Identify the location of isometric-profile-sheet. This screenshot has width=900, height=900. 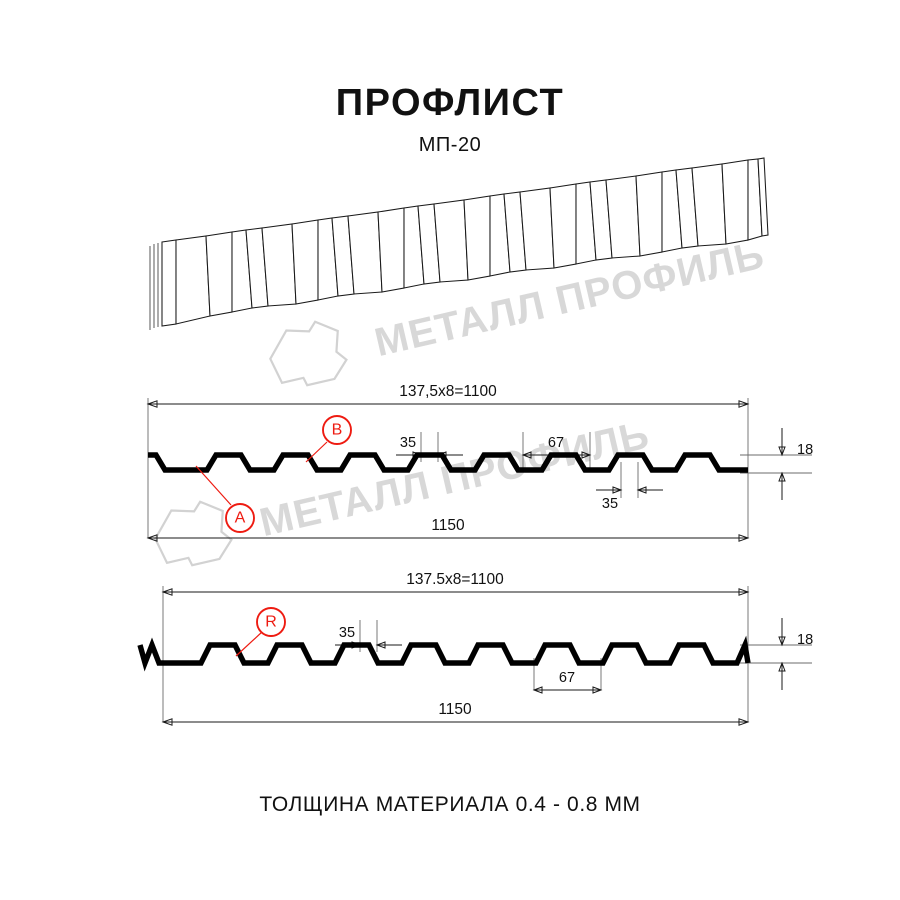
(459, 244).